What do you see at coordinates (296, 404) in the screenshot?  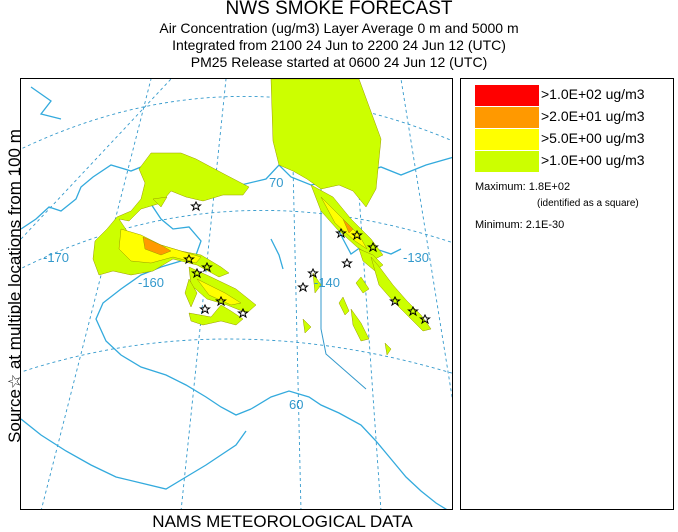 I see `graticule-label-lat-60: 60` at bounding box center [296, 404].